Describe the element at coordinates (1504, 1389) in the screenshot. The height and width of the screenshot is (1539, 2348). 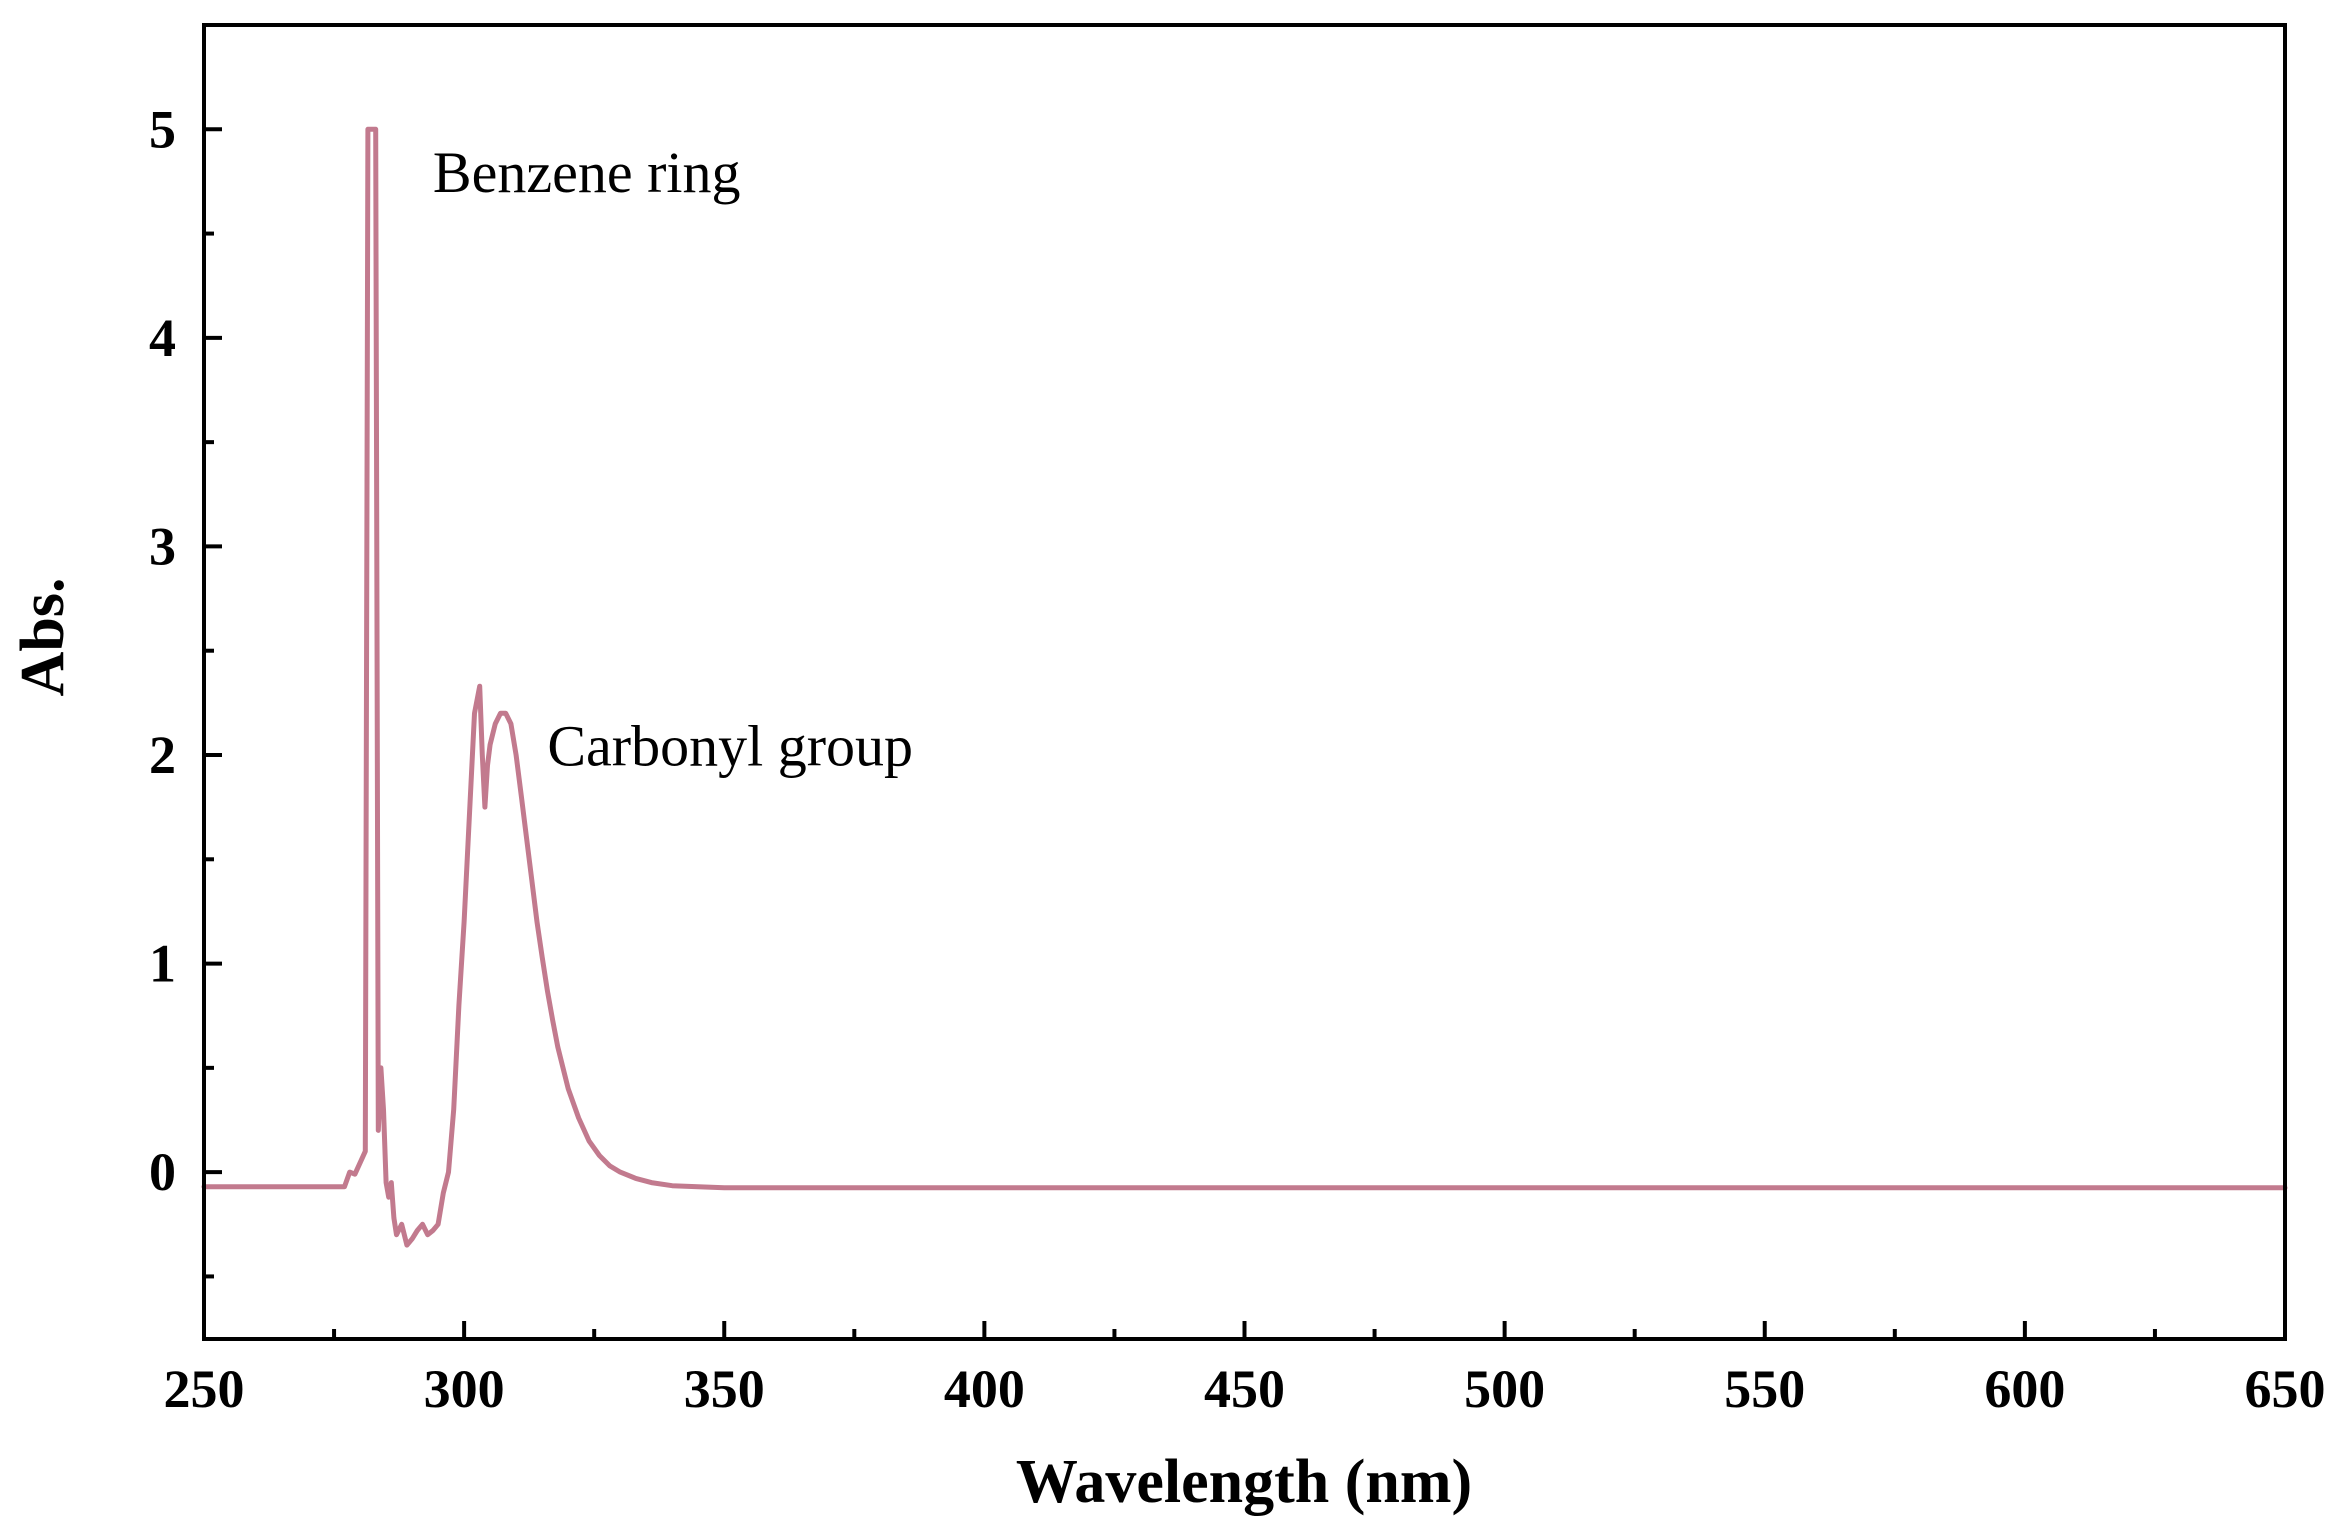
I see `x-tick-label: 500` at that location.